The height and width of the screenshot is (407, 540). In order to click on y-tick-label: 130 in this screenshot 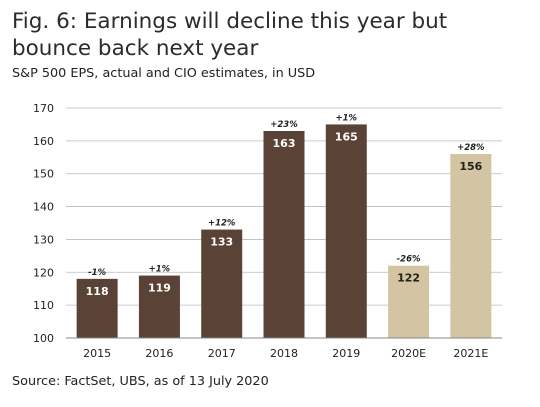, I will do `click(43, 239)`.